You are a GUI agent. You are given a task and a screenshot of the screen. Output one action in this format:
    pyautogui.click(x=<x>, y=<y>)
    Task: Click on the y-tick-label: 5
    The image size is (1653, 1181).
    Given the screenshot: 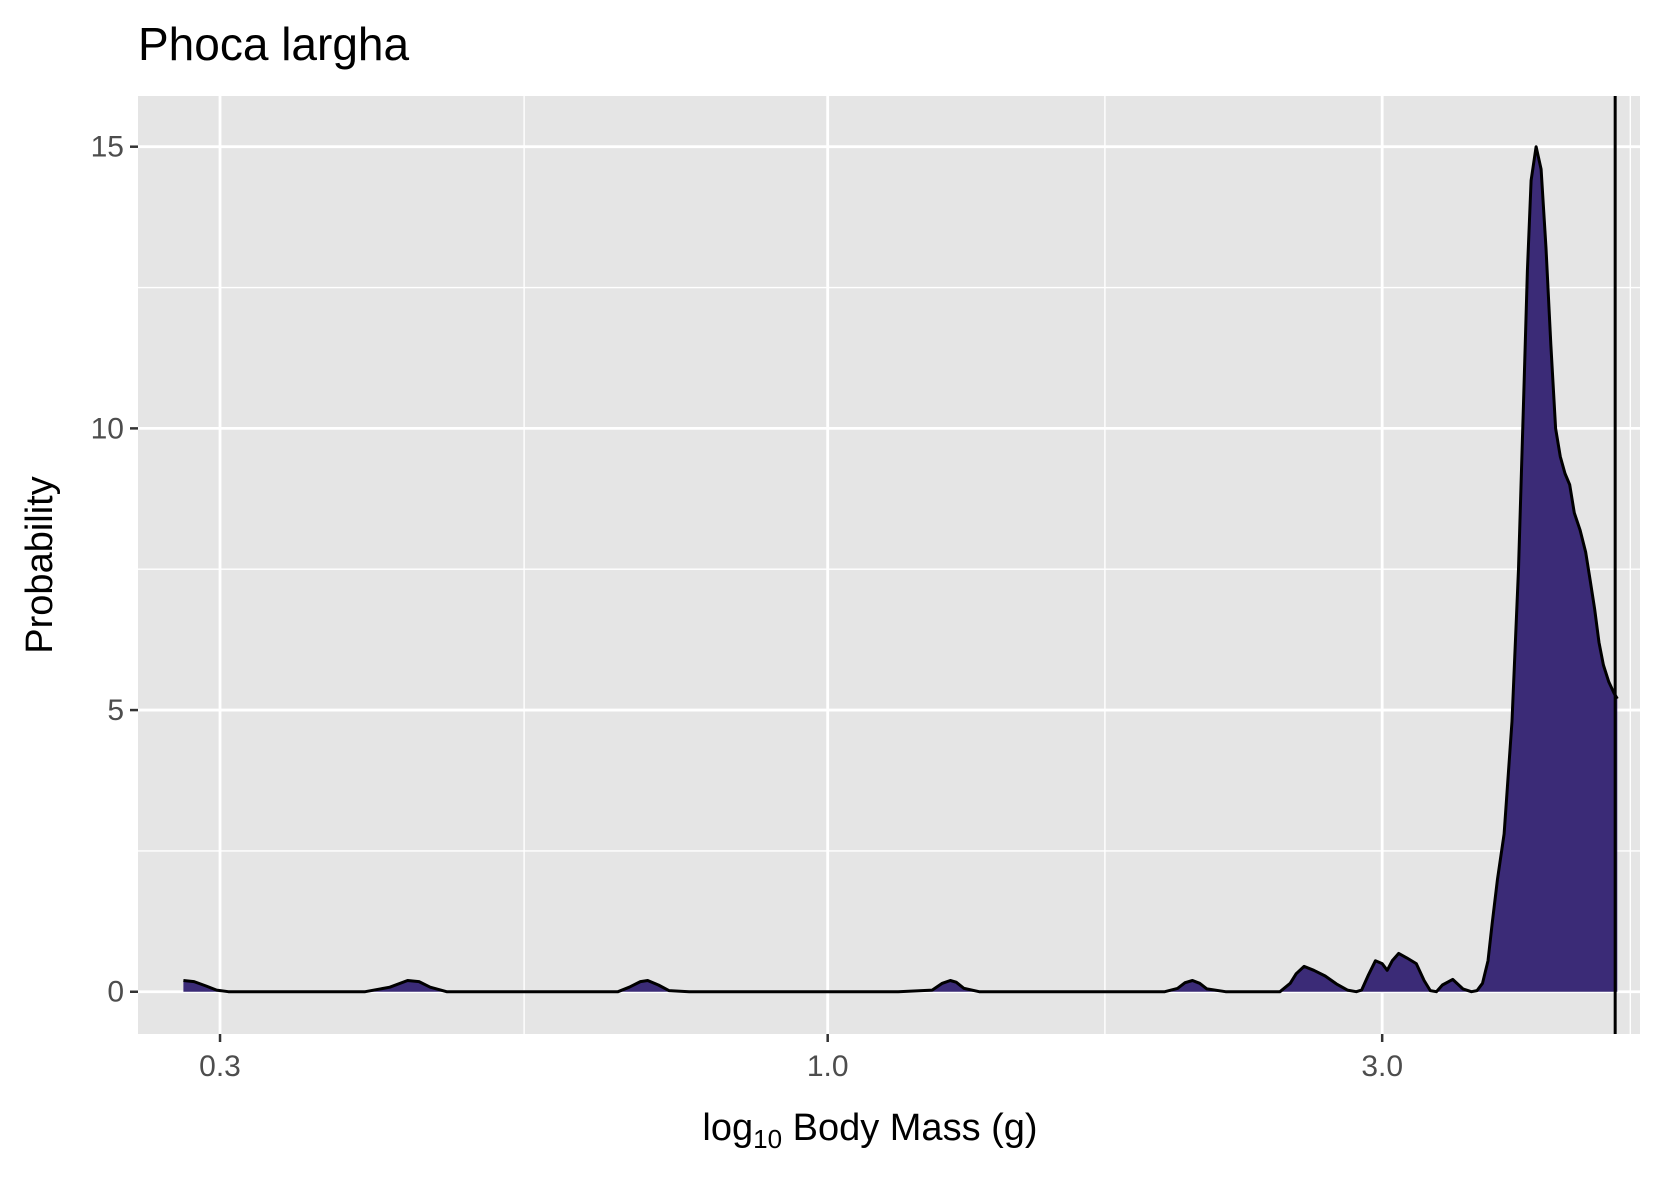 What is the action you would take?
    pyautogui.click(x=115, y=710)
    